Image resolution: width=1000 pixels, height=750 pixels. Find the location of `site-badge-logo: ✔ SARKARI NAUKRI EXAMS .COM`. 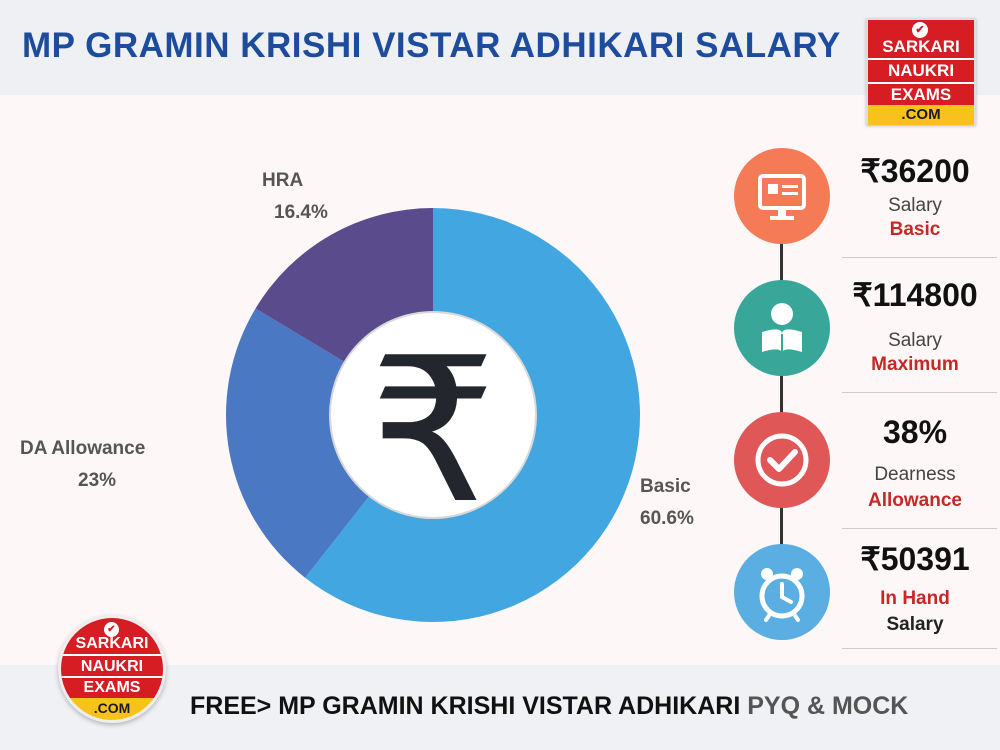

site-badge-logo: ✔ SARKARI NAUKRI EXAMS .COM is located at coordinates (112, 669).